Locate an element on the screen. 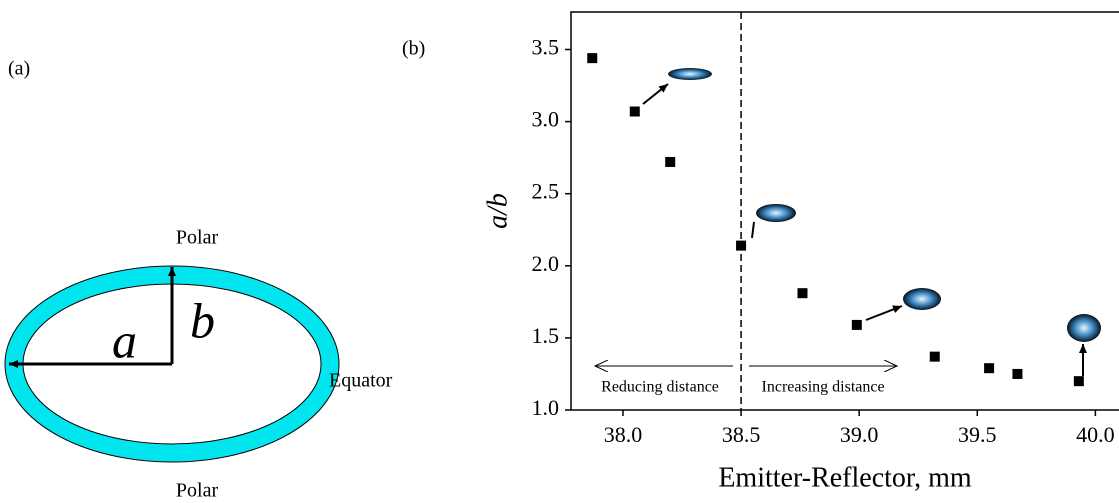 This screenshot has height=503, width=1119. equator-label: Equator is located at coordinates (361, 381).